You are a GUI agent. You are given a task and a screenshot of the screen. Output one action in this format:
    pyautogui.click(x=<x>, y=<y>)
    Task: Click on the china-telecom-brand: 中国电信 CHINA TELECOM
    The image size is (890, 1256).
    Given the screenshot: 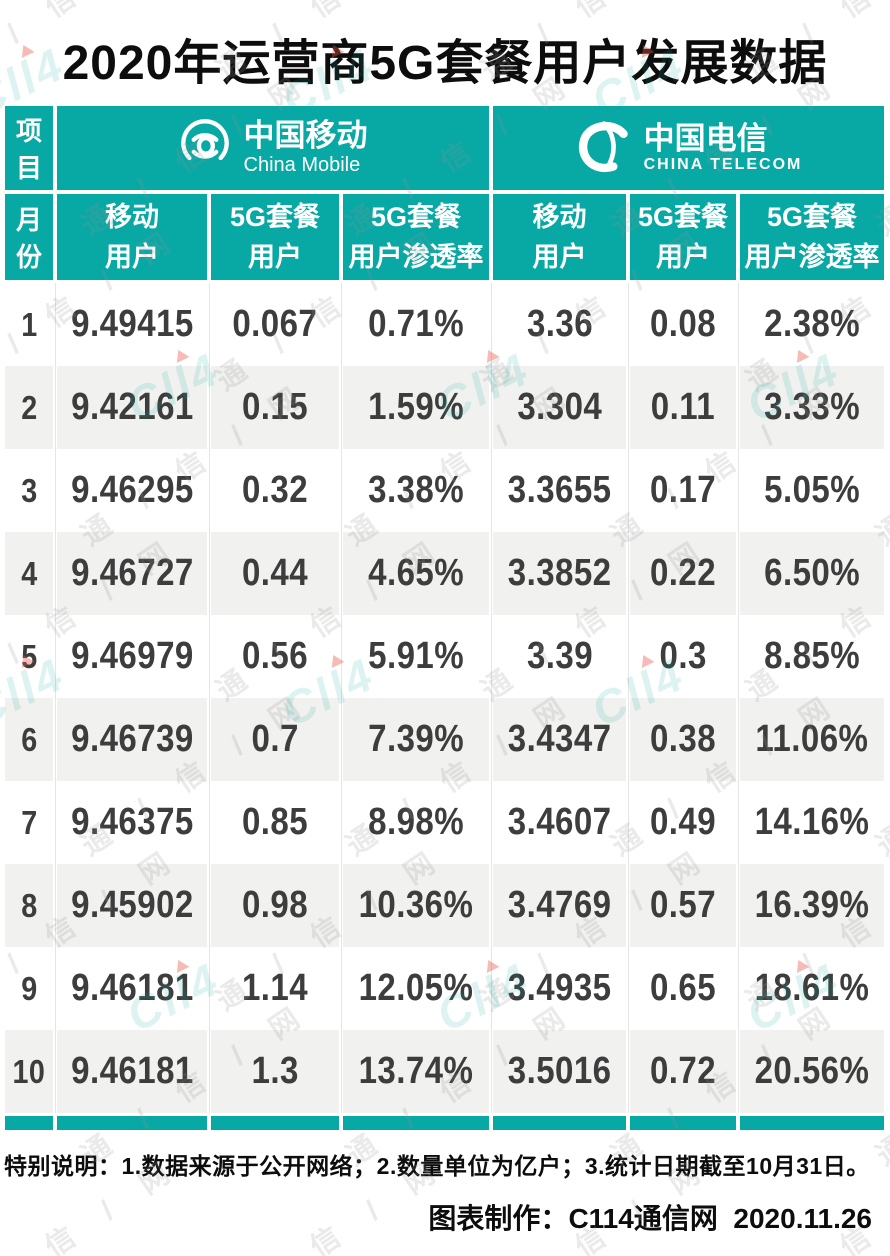 What is the action you would take?
    pyautogui.click(x=689, y=148)
    